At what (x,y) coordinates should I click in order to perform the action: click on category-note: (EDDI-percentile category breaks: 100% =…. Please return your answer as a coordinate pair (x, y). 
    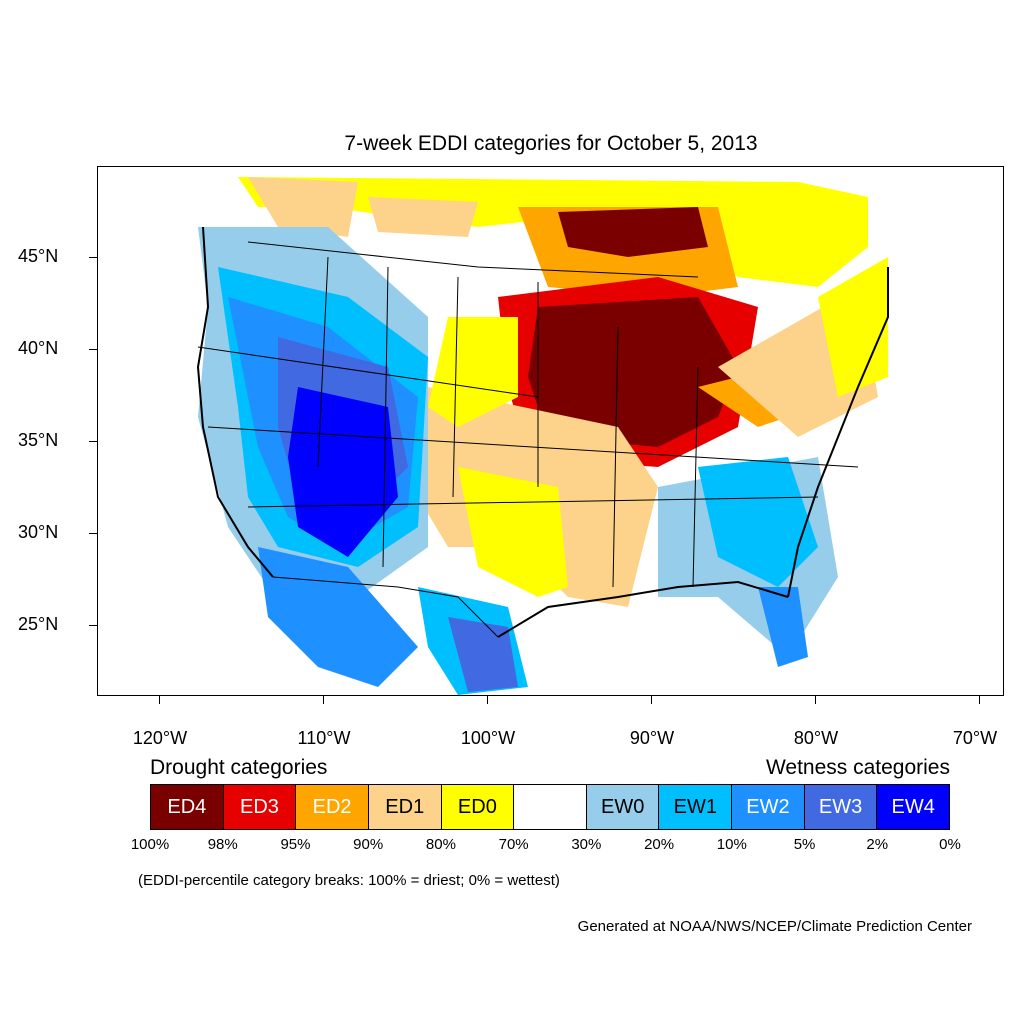
    Looking at the image, I should click on (349, 880).